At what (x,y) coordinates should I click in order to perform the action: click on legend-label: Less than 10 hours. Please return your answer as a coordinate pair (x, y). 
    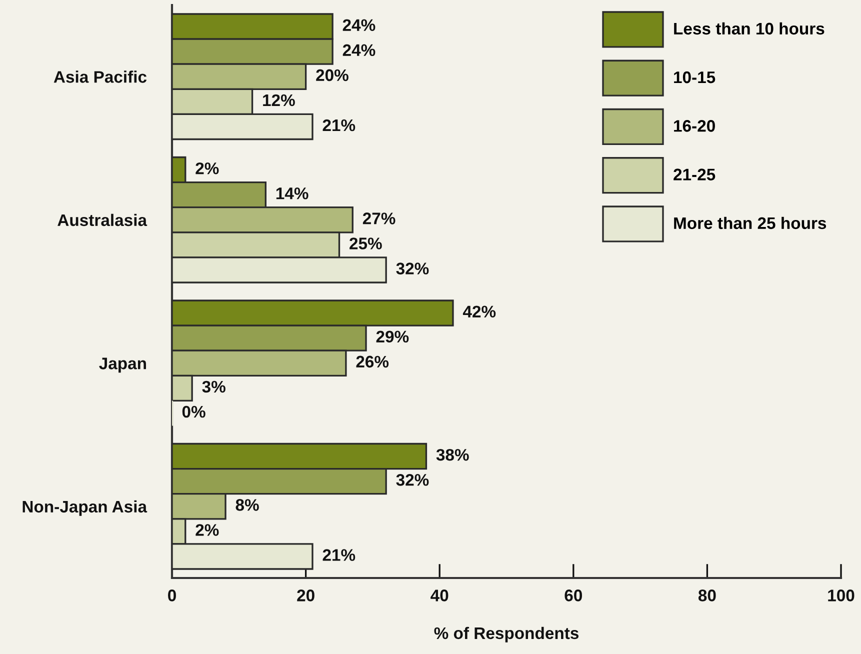
    Looking at the image, I should click on (749, 28).